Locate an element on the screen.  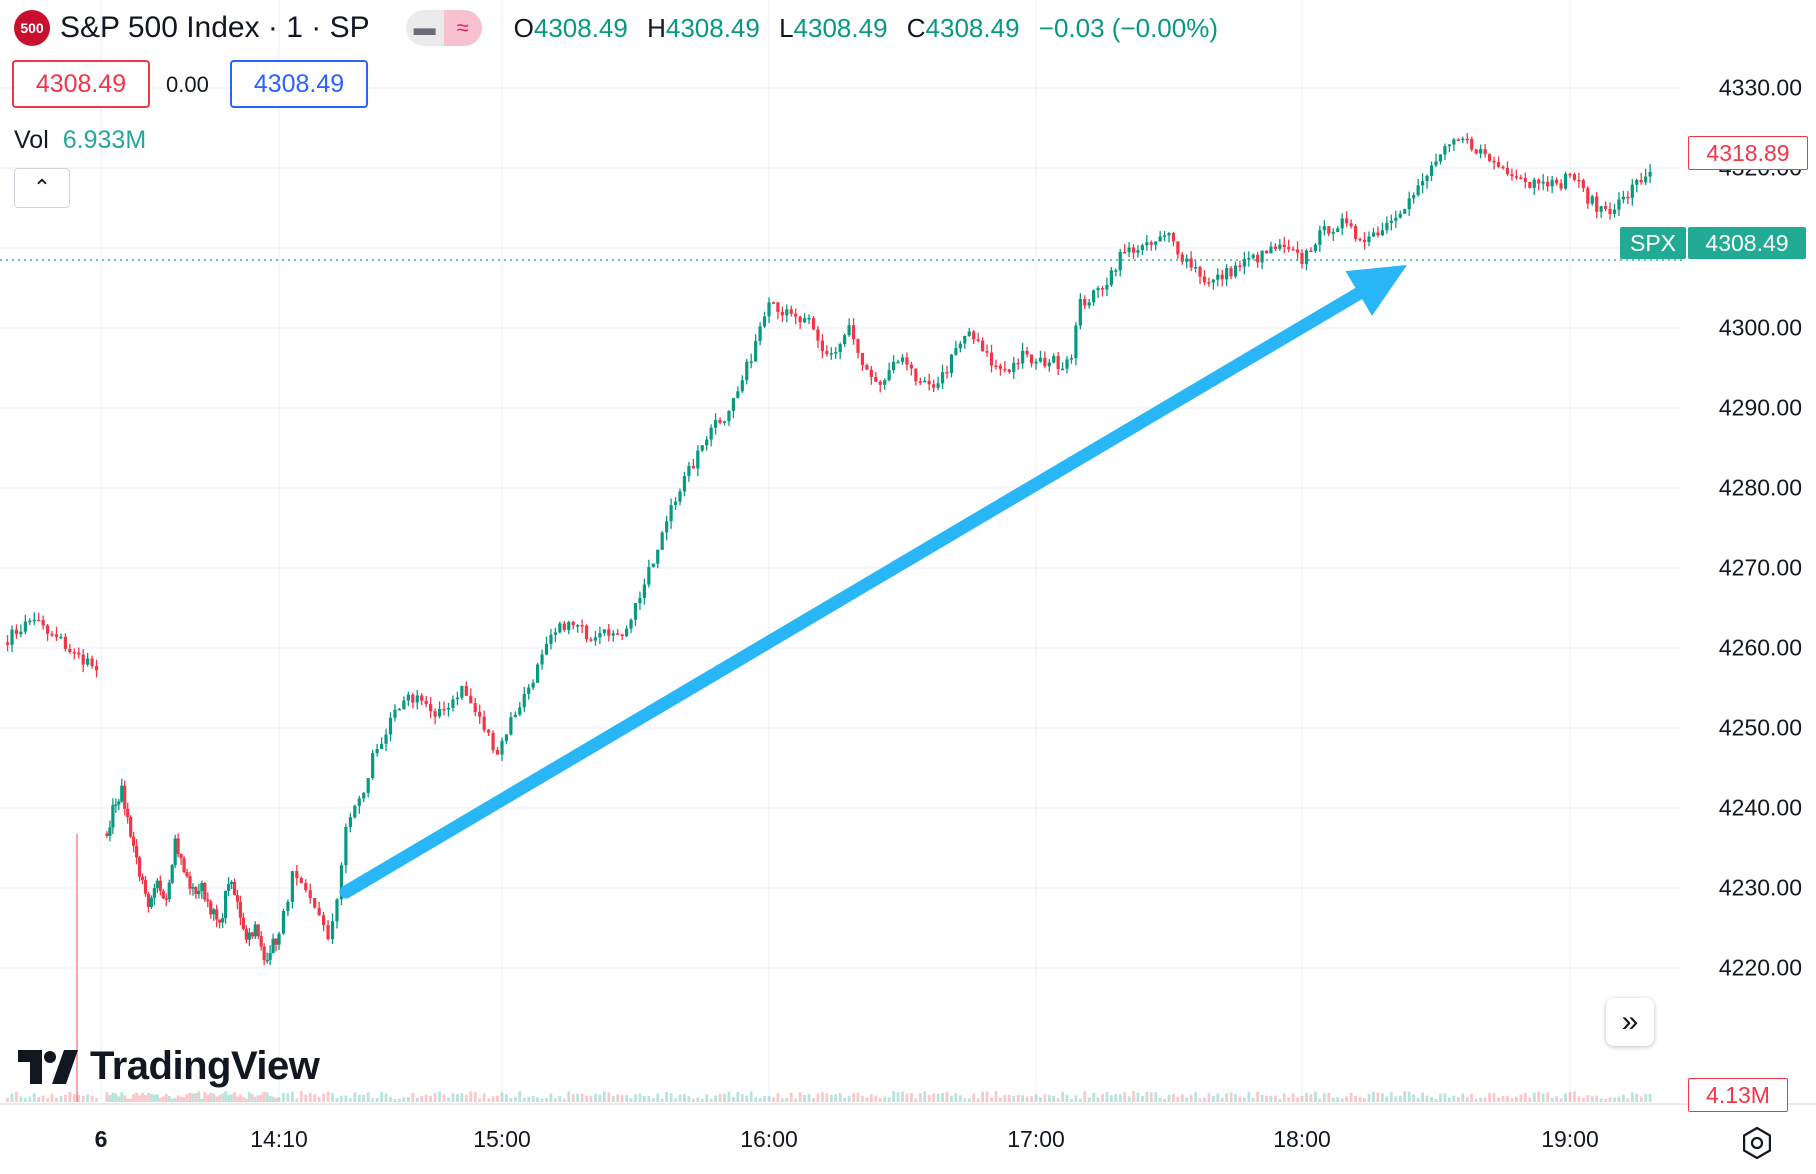
time-tick-label: 15:00 is located at coordinates (502, 1139).